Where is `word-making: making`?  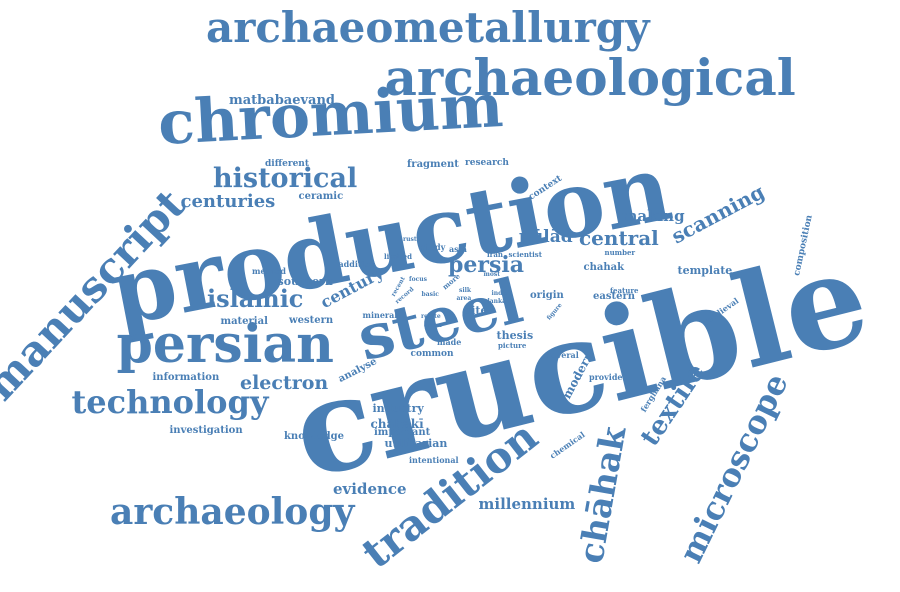 word-making: making is located at coordinates (653, 215).